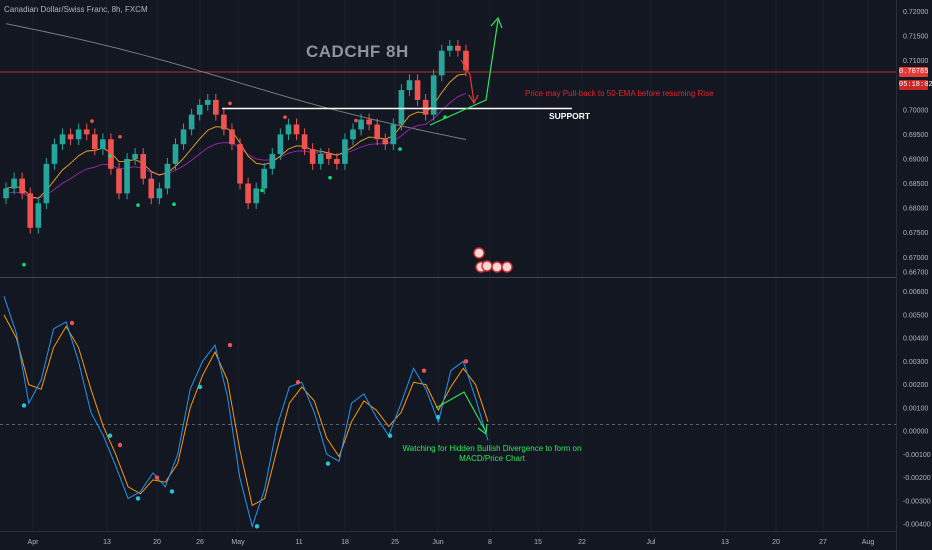  Describe the element at coordinates (461, 413) in the screenshot. I see `green-divergence-arrow` at that location.